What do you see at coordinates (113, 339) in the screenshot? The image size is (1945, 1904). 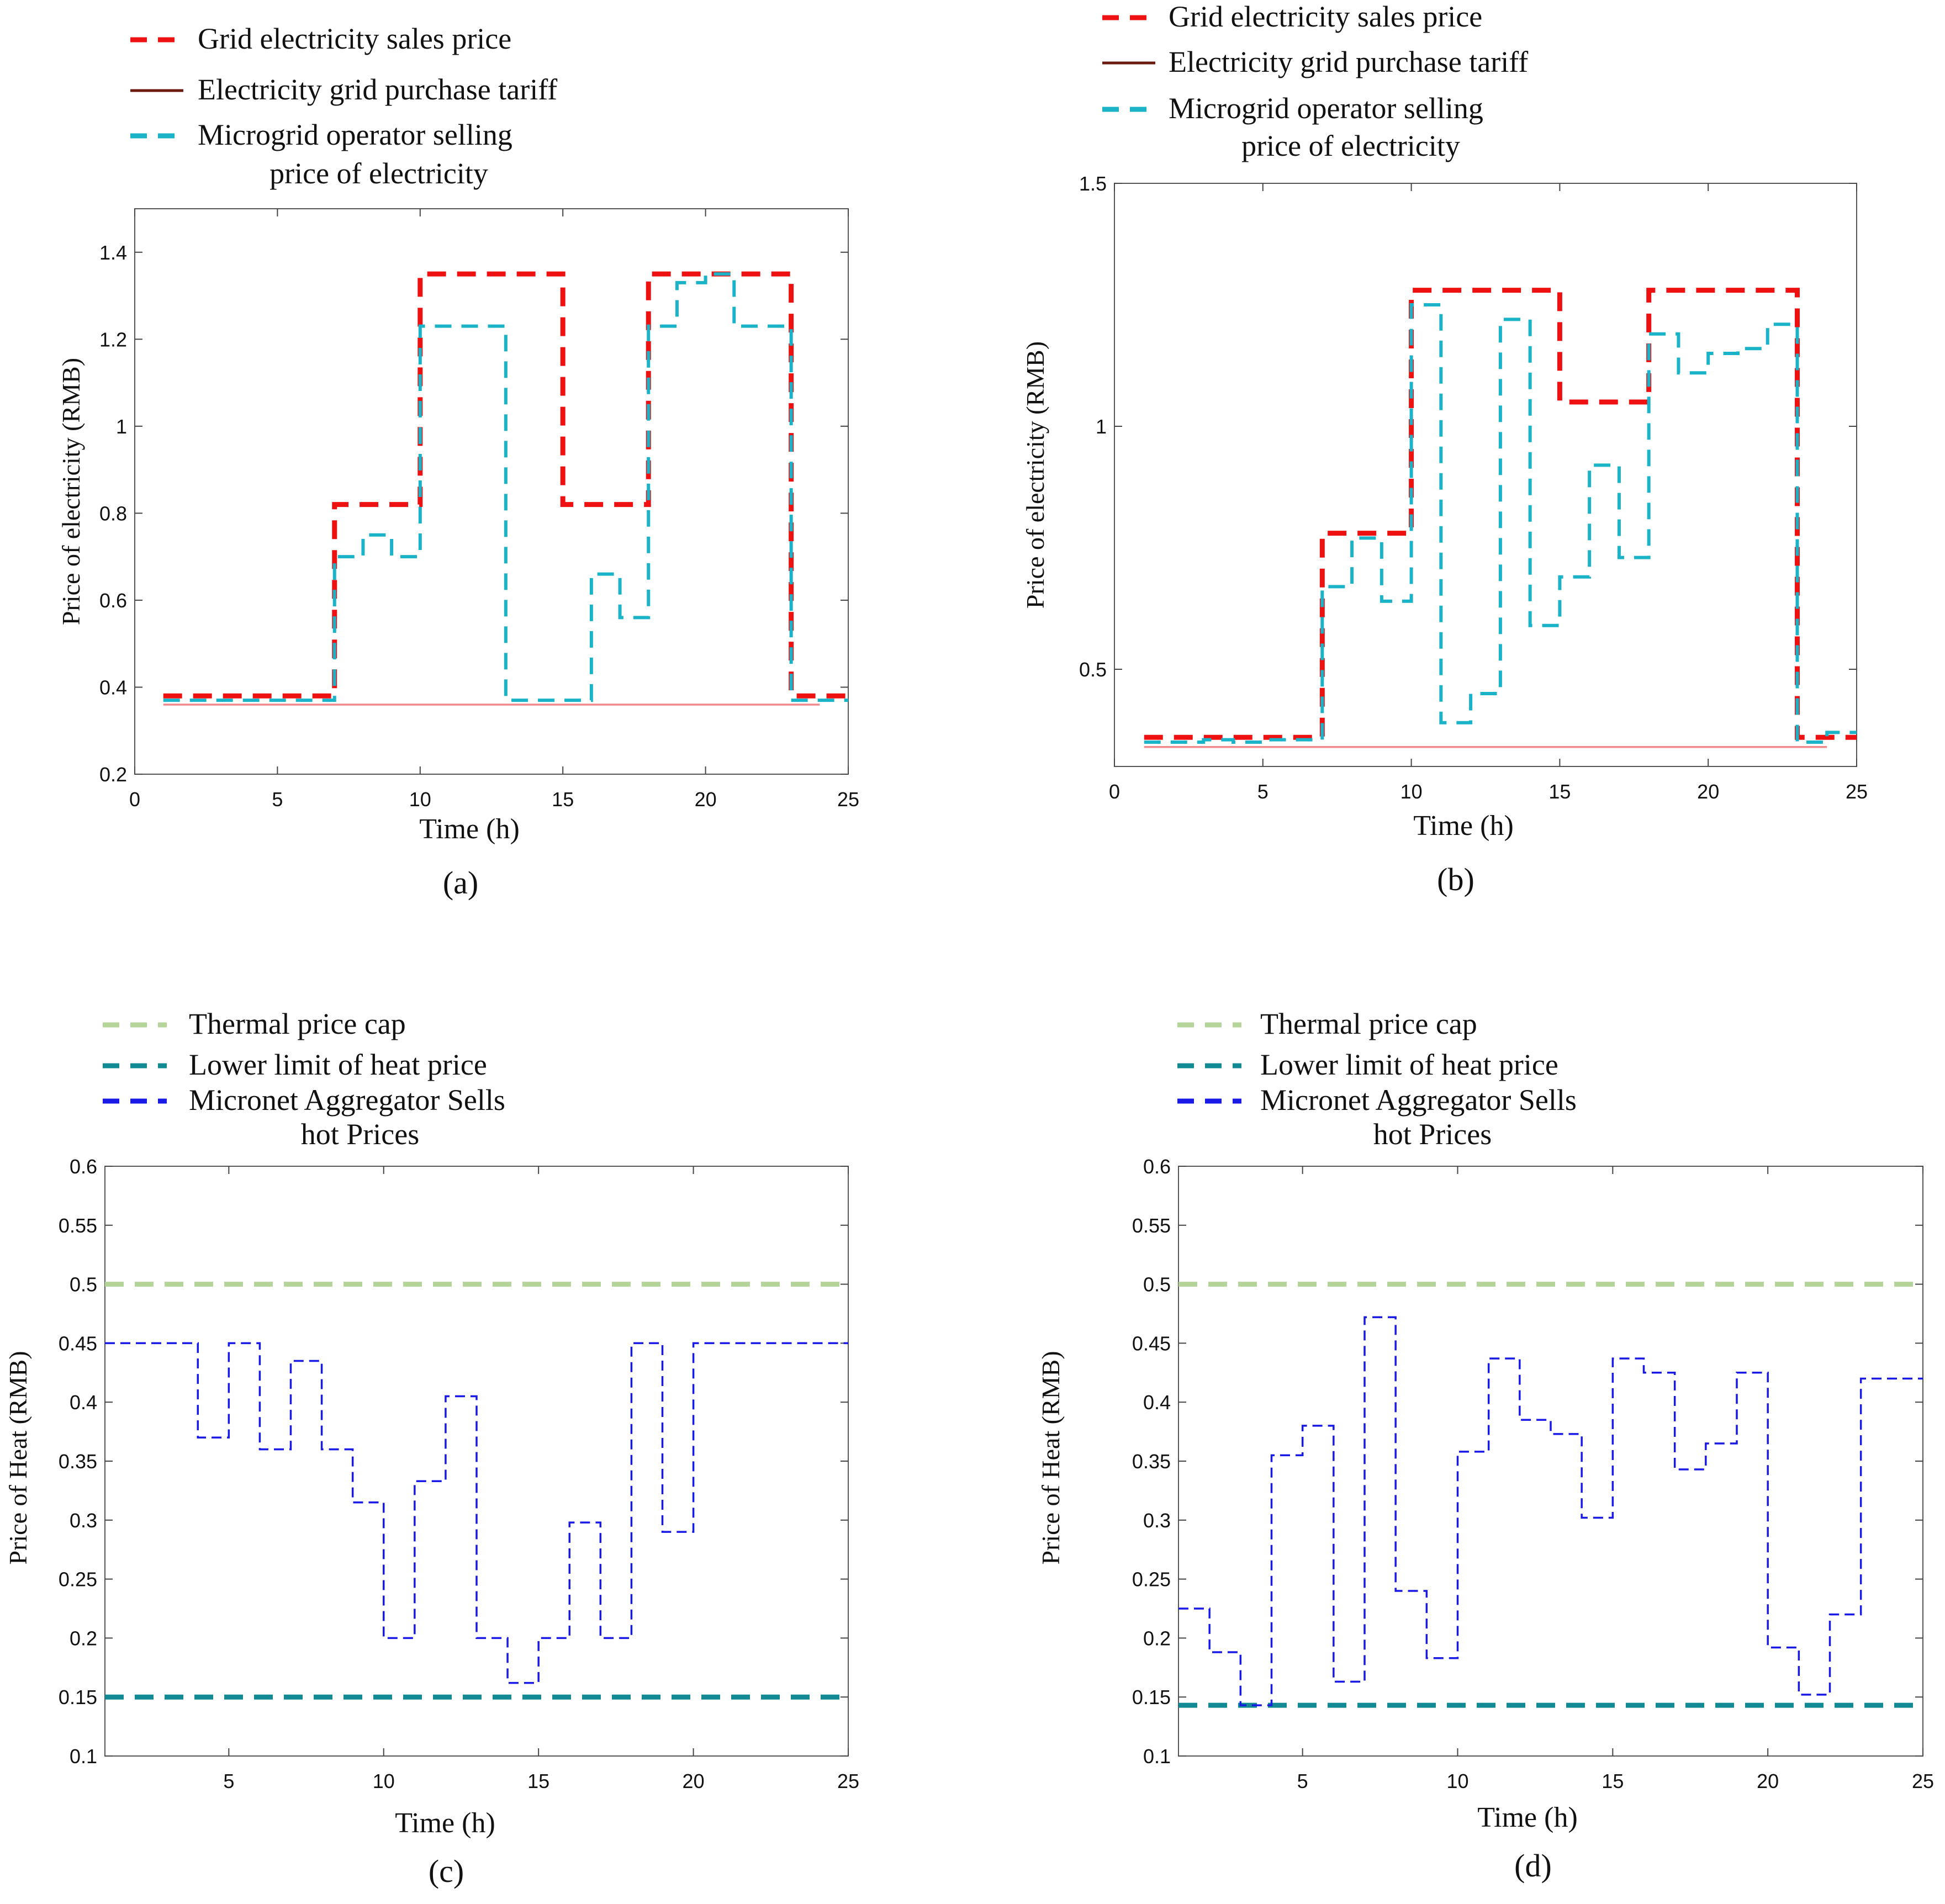 I see `y-tick-label: 1.2` at bounding box center [113, 339].